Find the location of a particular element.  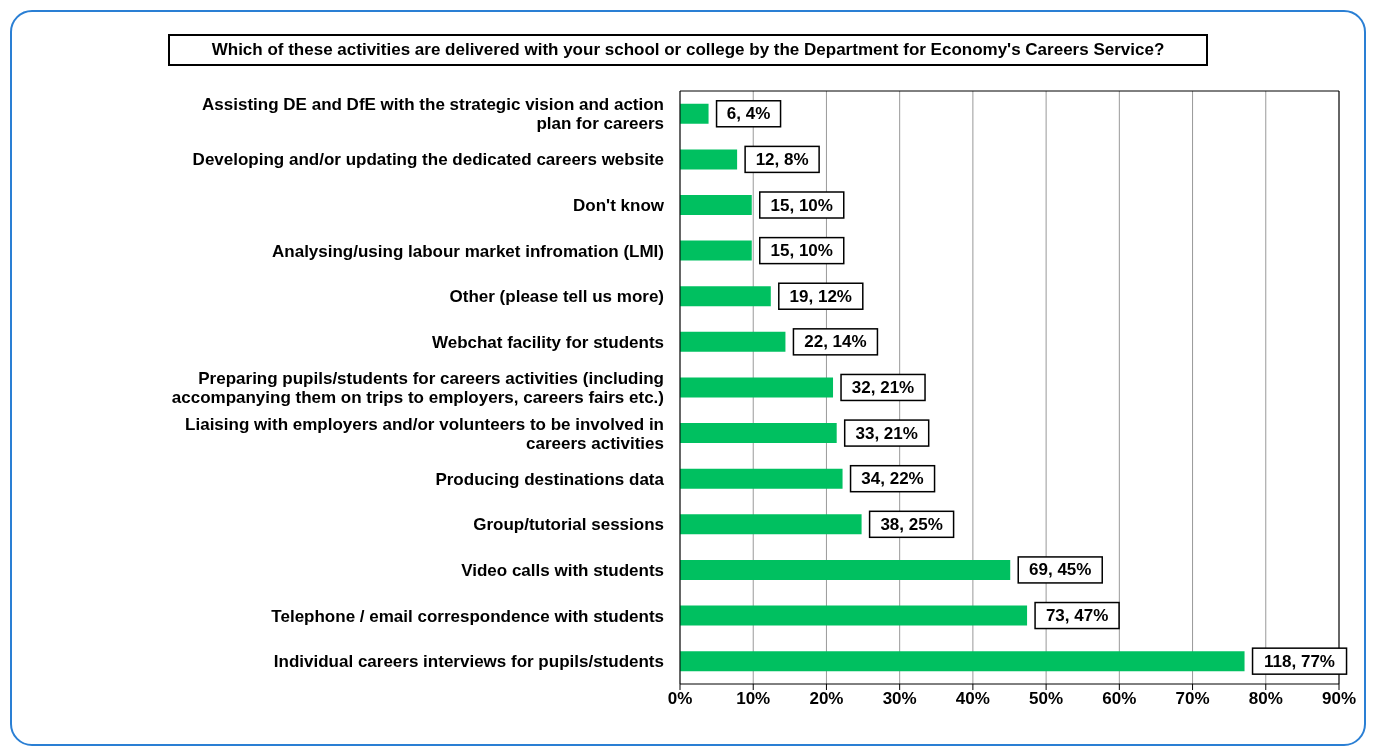

y-tick-label: Liaising with employers and/or volunteers to be involved in careers activities is located at coordinates (424, 433).